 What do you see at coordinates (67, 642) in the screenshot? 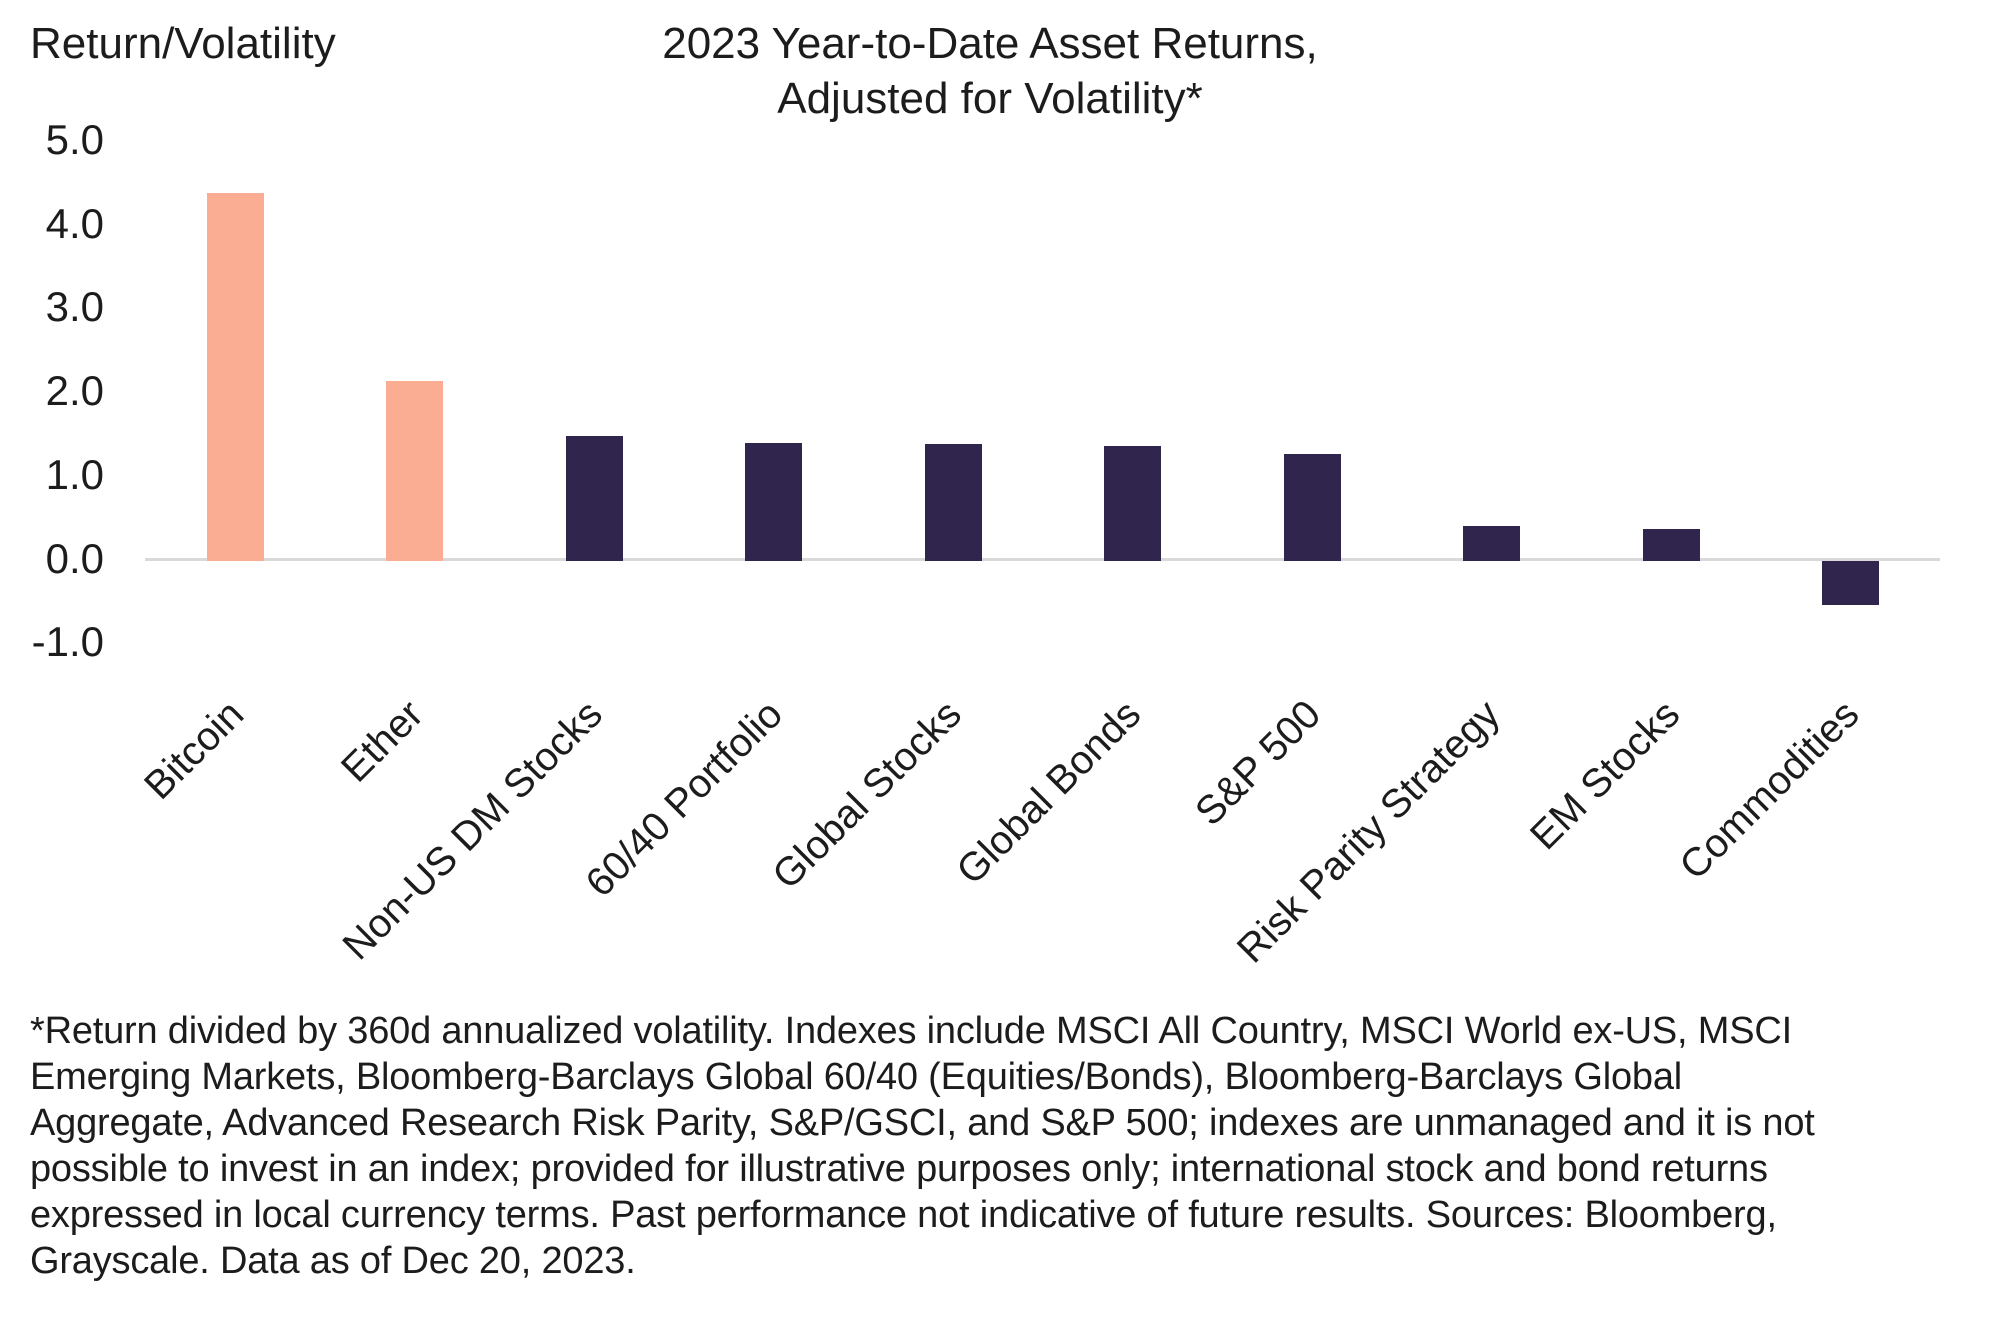
I see `y-tick-label-1-0: -1.0` at bounding box center [67, 642].